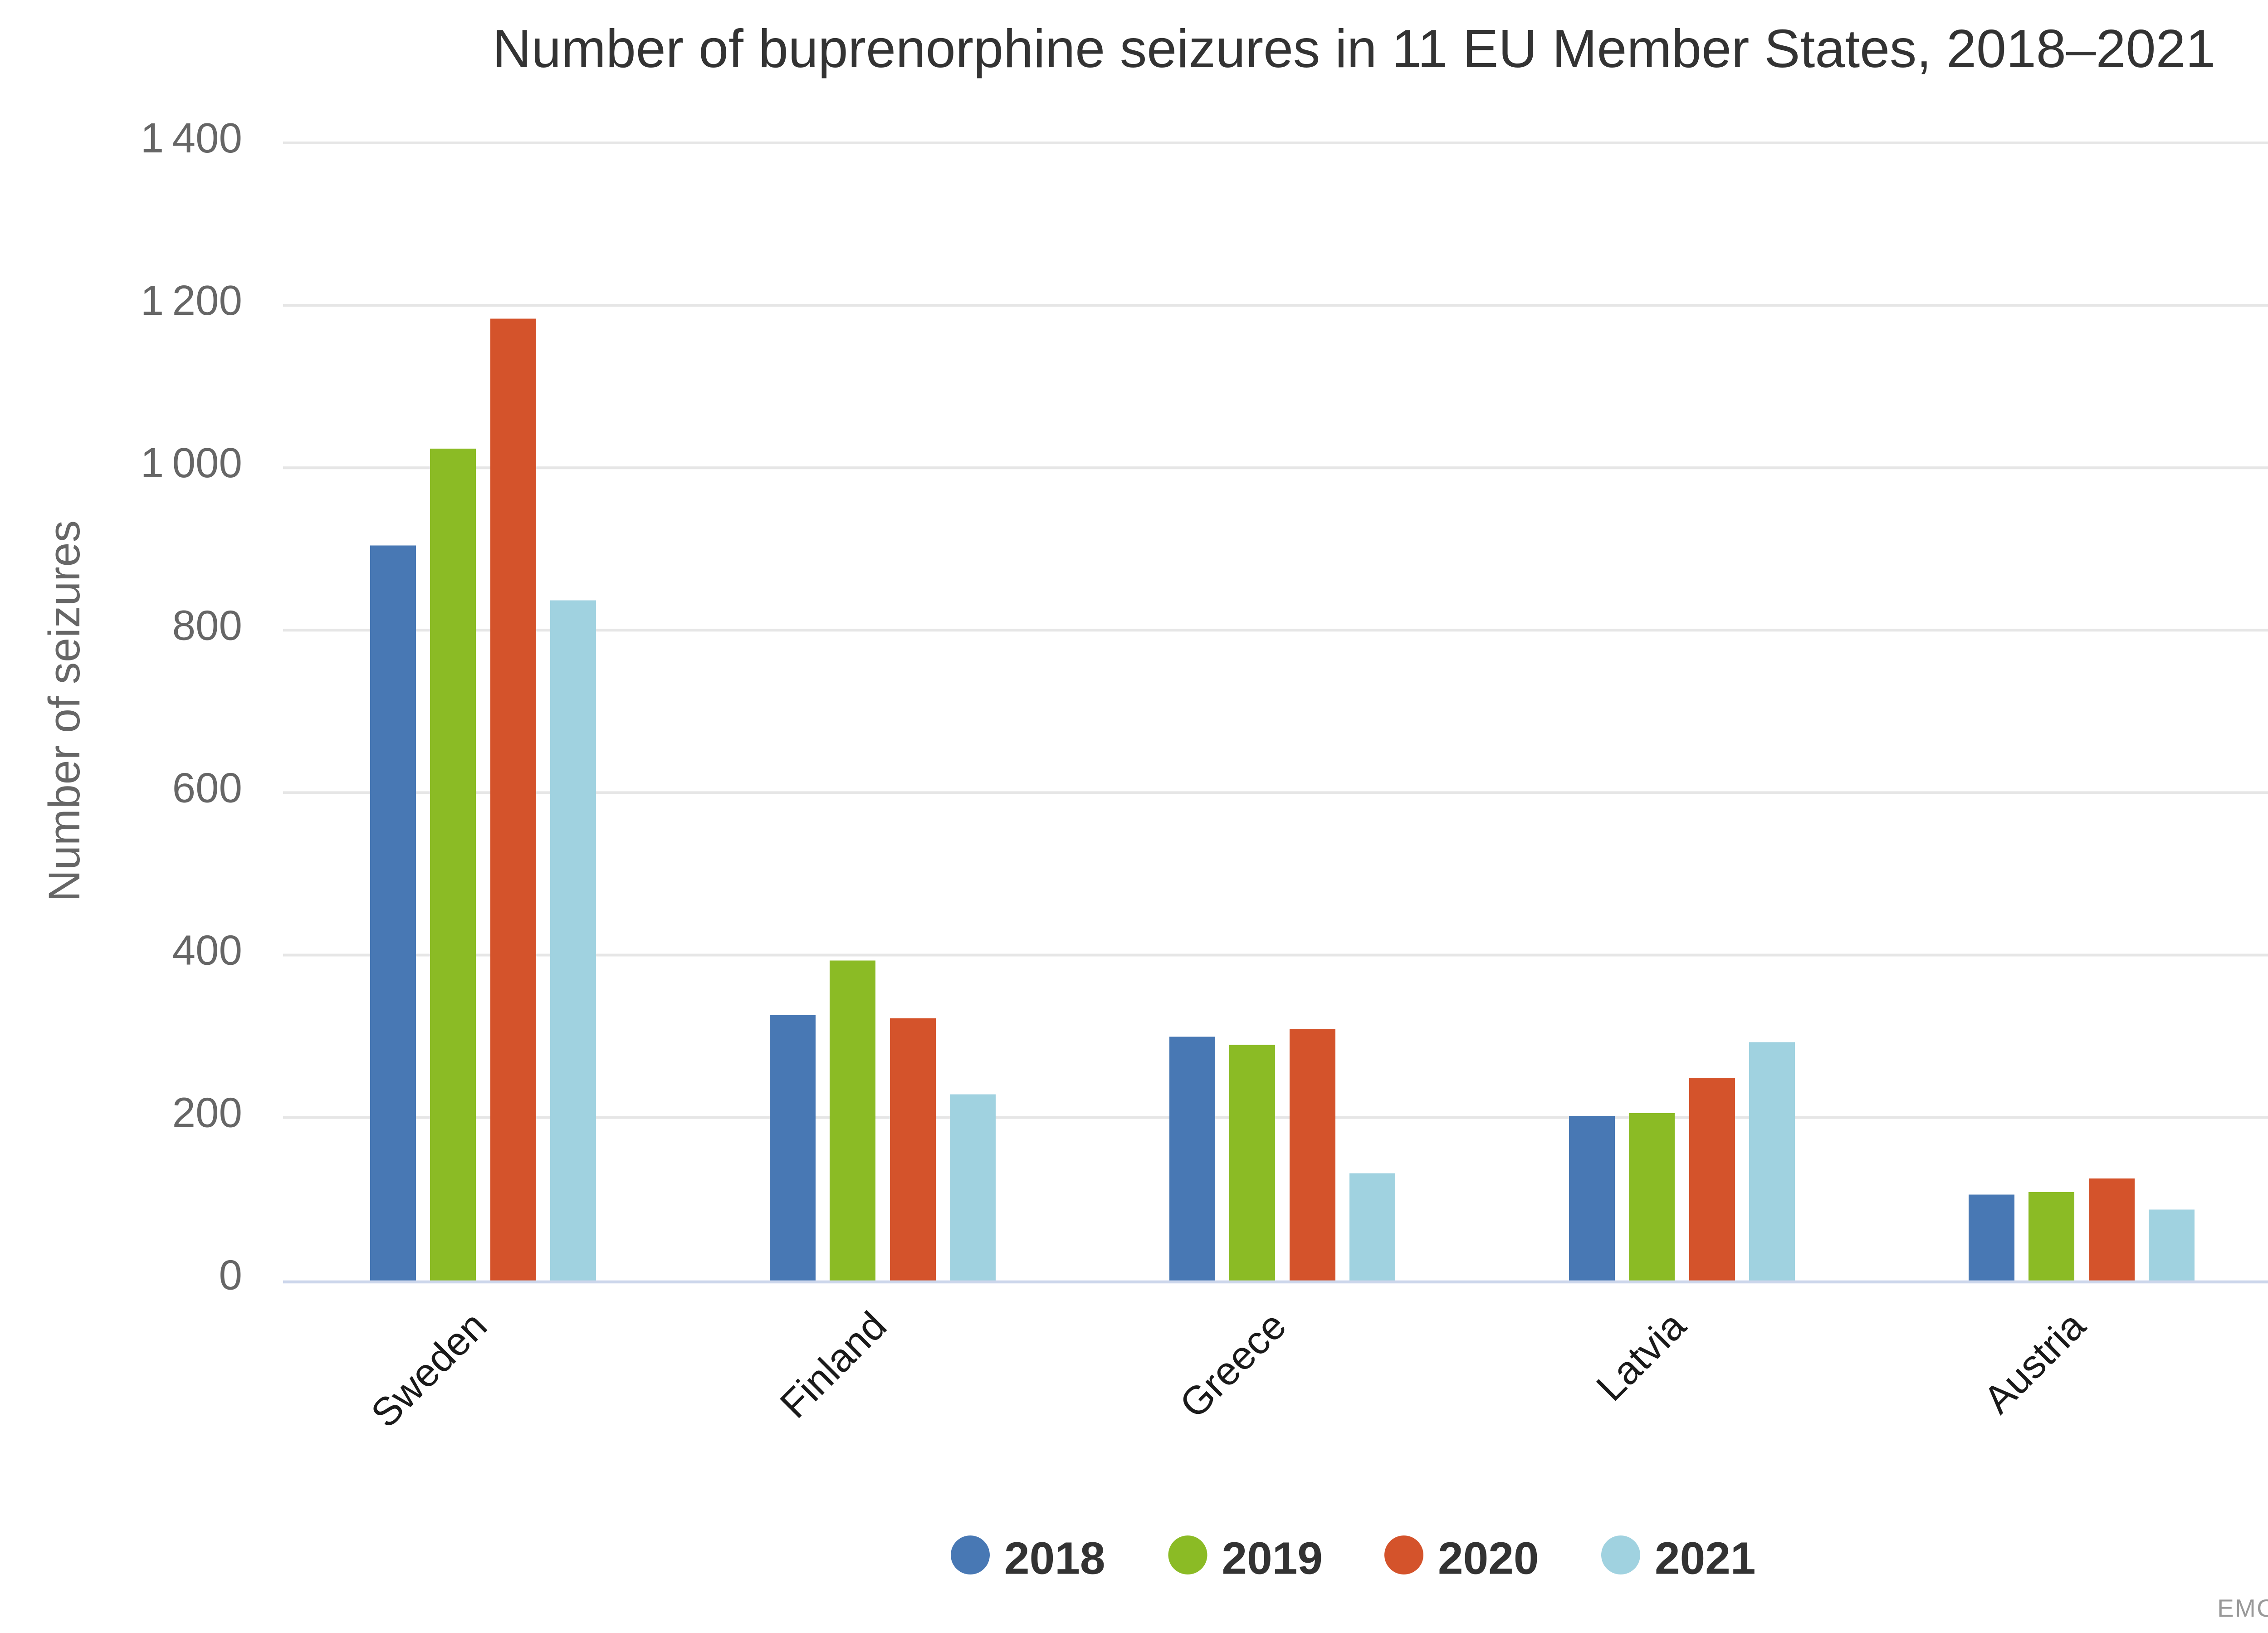 The height and width of the screenshot is (1633, 2268). Describe the element at coordinates (230, 1275) in the screenshot. I see `svg-text: 0` at that location.